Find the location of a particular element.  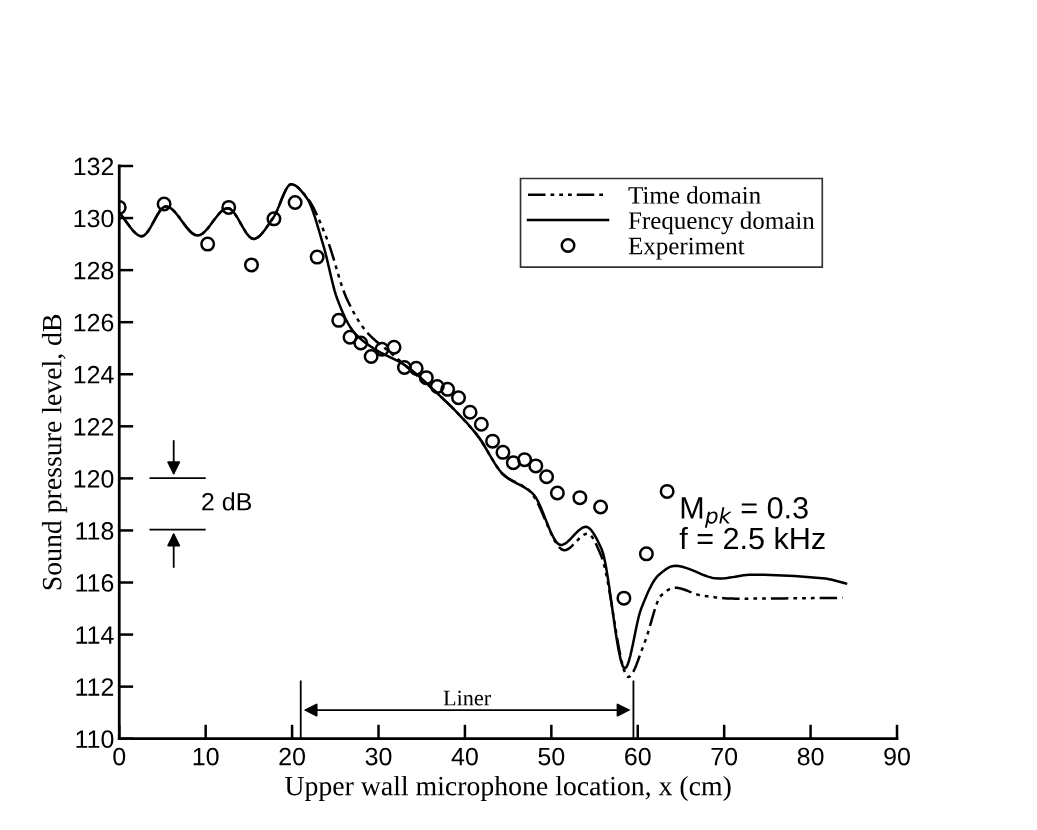

y-tick-label: 118 is located at coordinates (95, 531).